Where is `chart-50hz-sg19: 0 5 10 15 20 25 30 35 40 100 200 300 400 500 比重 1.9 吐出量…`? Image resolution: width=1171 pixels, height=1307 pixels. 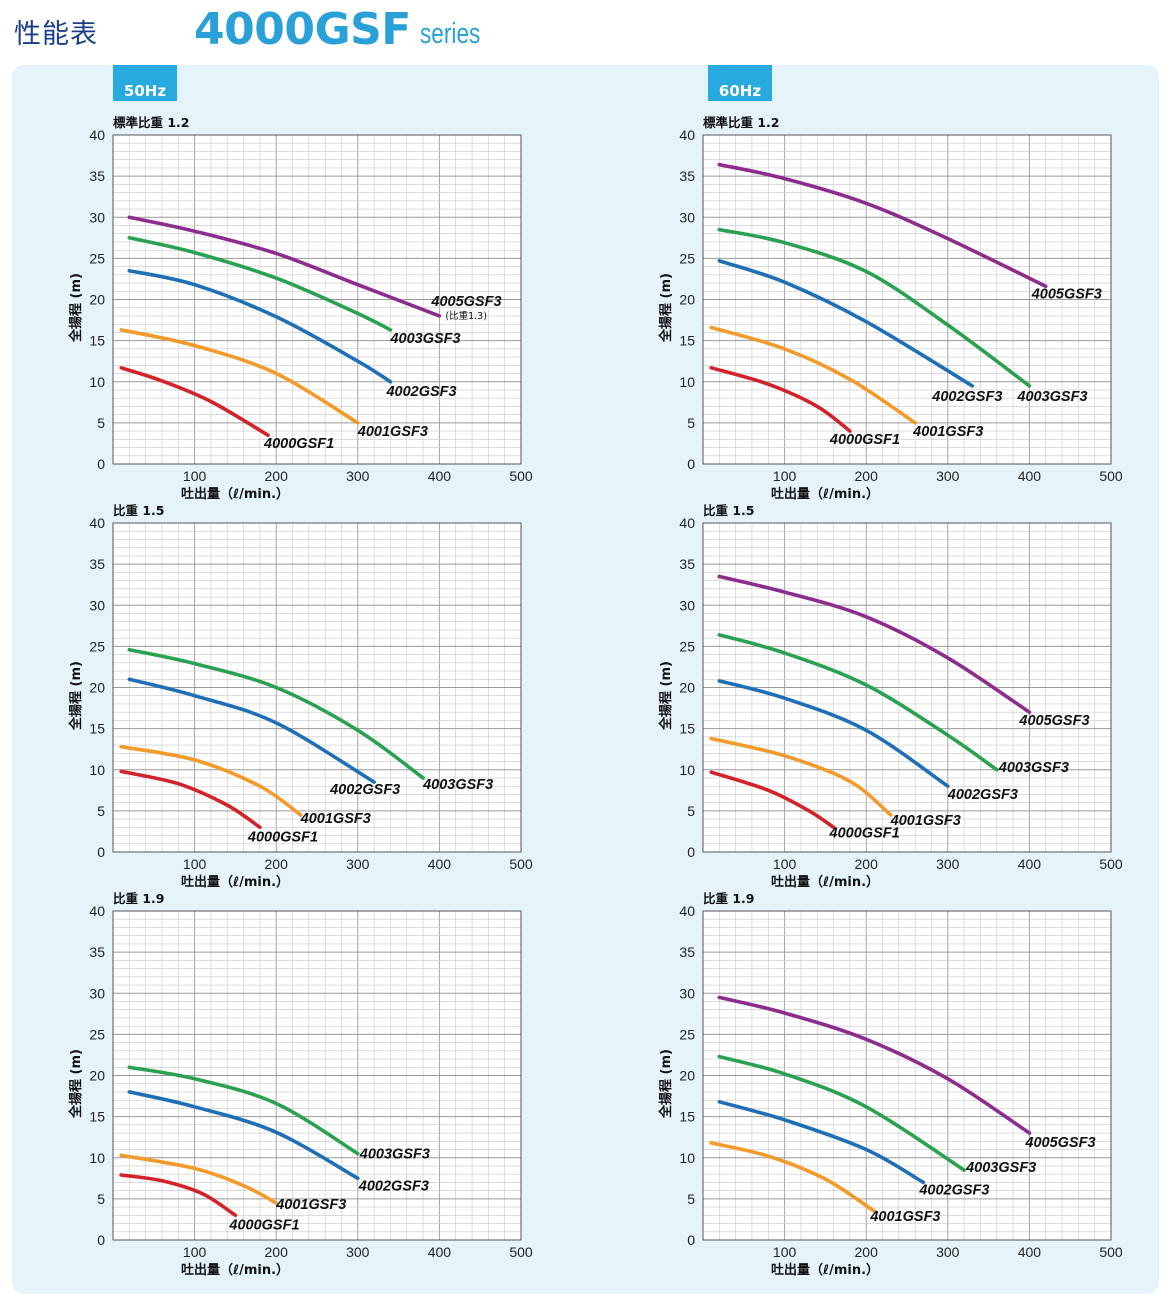
chart-50hz-sg19: 0 5 10 15 20 25 30 35 40 100 200 300 400 500 比重 1.9 吐出量… is located at coordinates (300, 1084).